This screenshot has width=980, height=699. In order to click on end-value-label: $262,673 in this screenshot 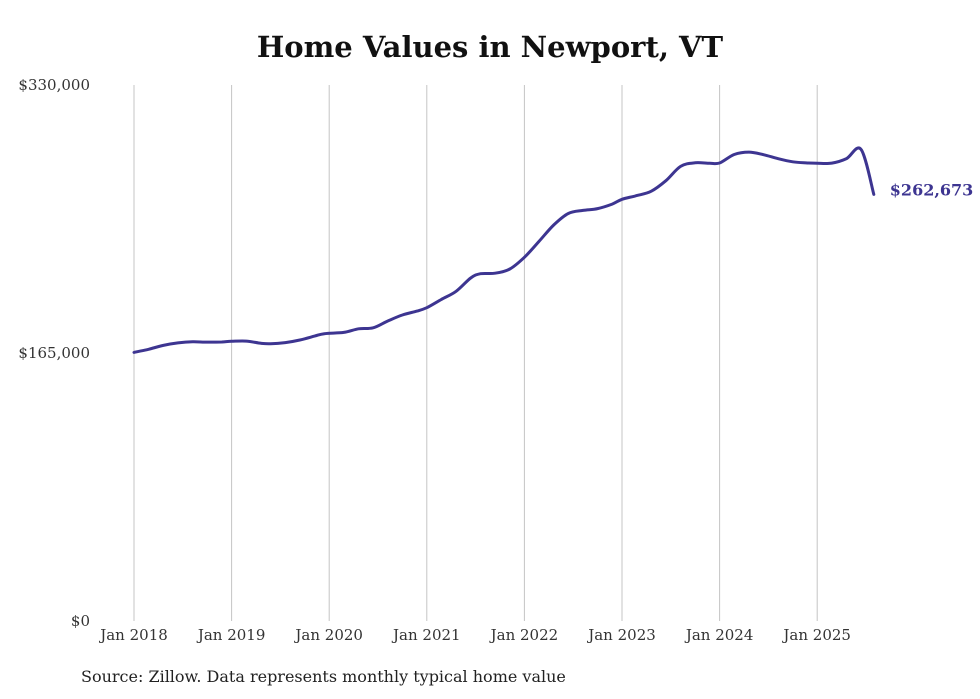, I will do `click(932, 189)`.